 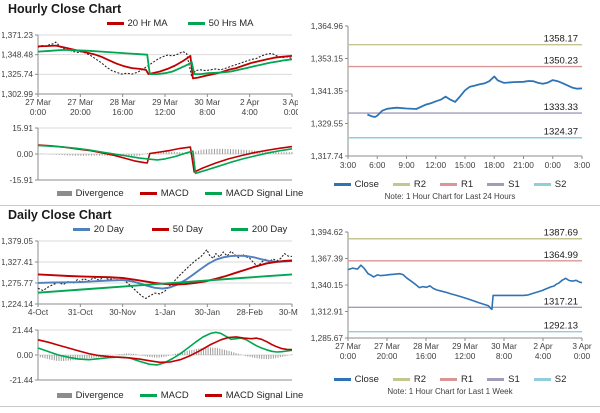 What do you see at coordinates (220, 23) in the screenshot?
I see `legend-item-50hr-ma: 50 Hrs MA` at bounding box center [220, 23].